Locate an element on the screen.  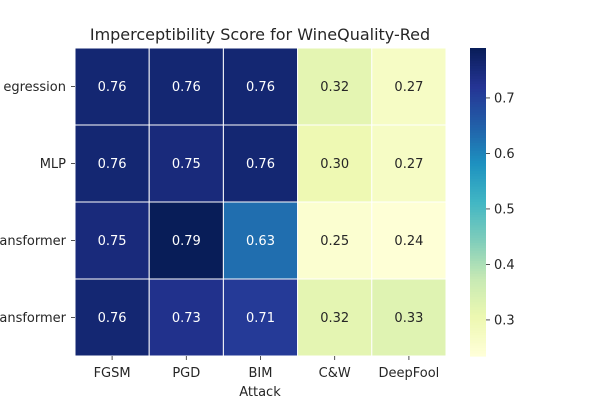
x-tick-label: DeepFool is located at coordinates (409, 373).